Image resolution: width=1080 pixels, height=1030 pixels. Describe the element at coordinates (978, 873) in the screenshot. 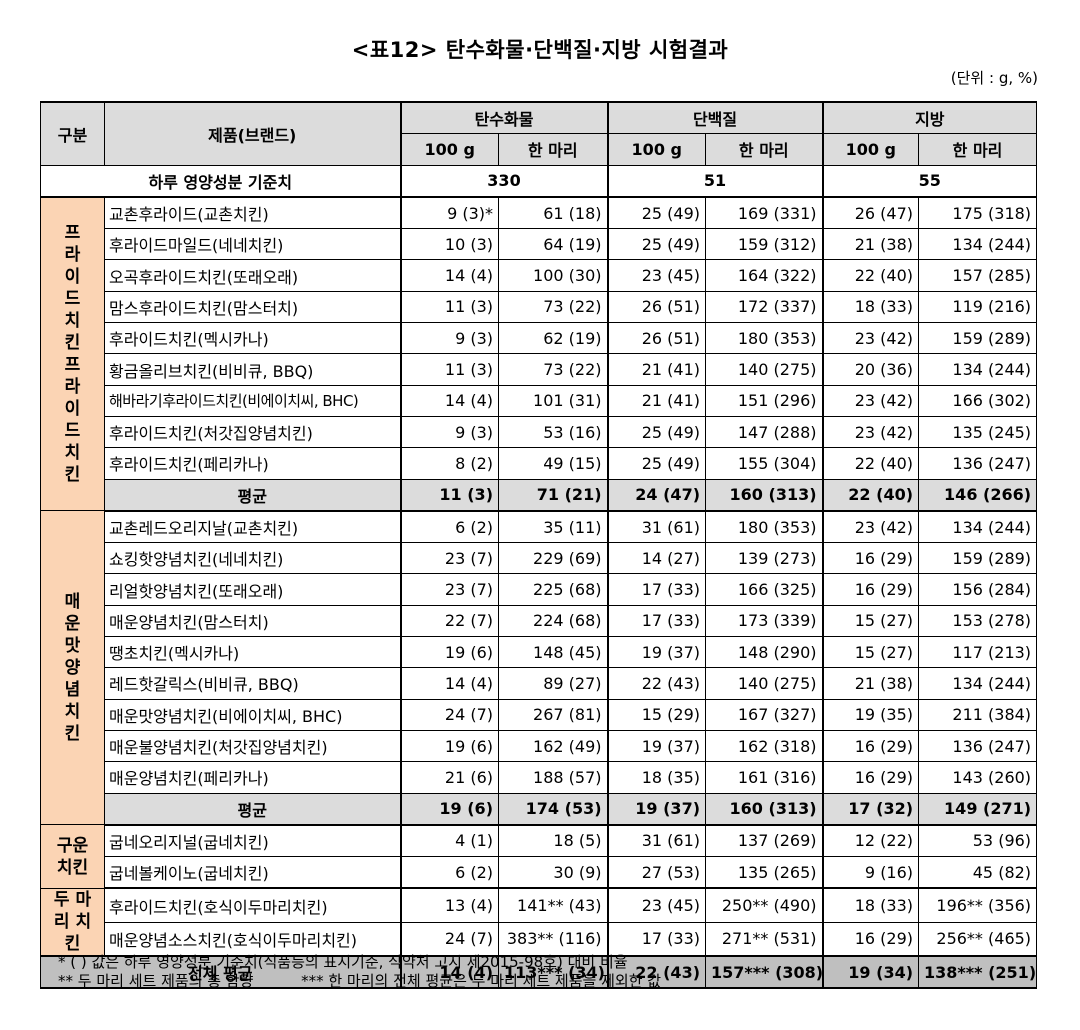

I see `cell-fw: 45 (82)` at that location.